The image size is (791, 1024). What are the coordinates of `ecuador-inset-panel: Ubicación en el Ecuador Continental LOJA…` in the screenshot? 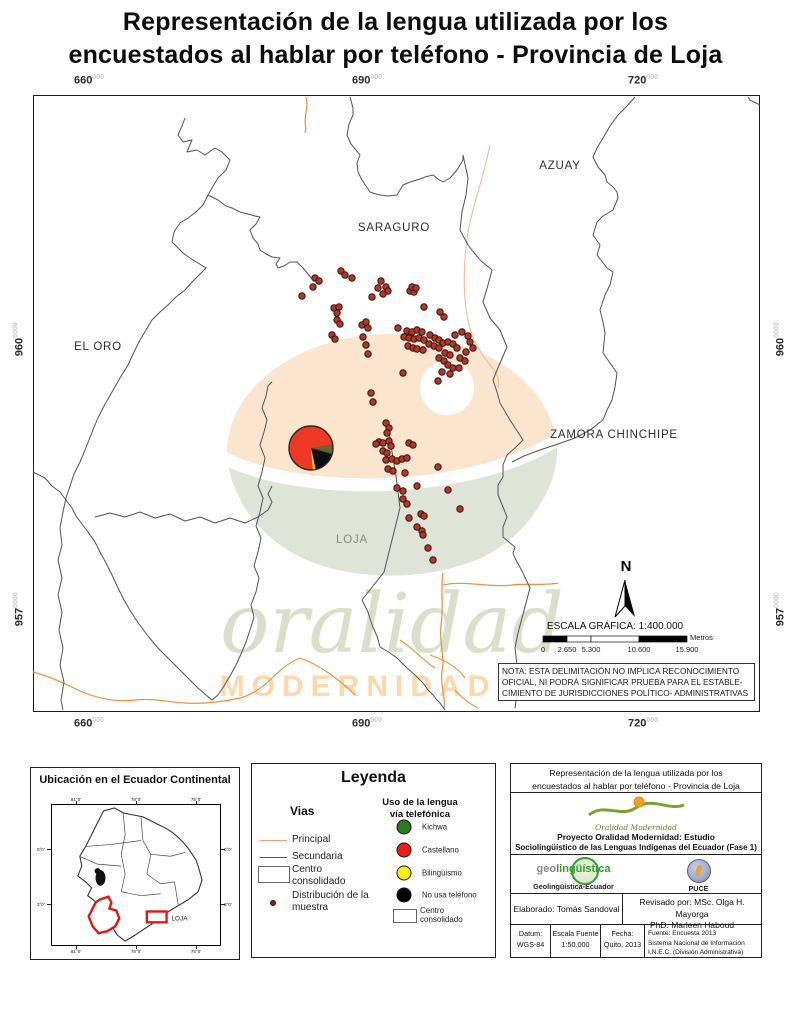 It's located at (135, 863).